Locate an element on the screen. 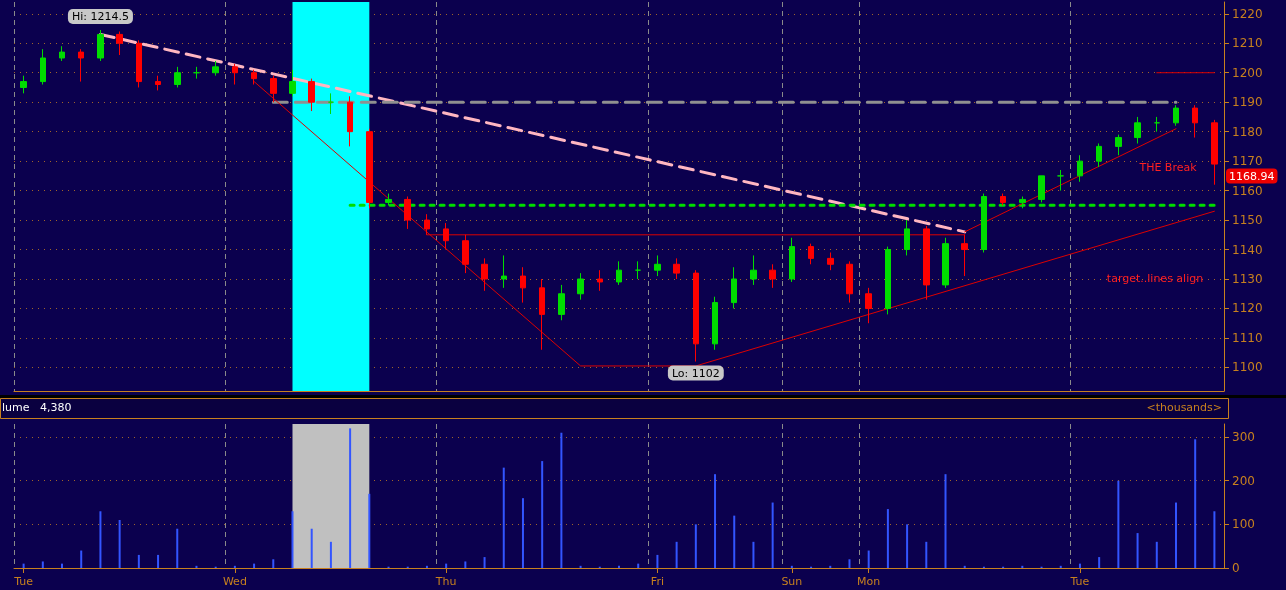  y-tick-label: 1120 is located at coordinates (1247, 308).